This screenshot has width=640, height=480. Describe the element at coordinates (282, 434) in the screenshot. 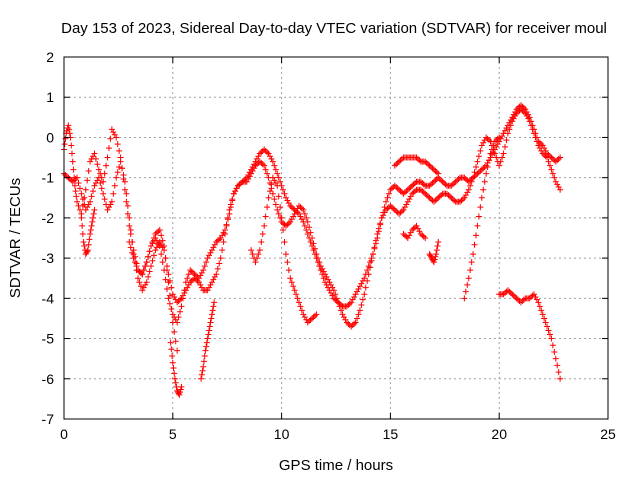

I see `x-tick-label: 10` at that location.